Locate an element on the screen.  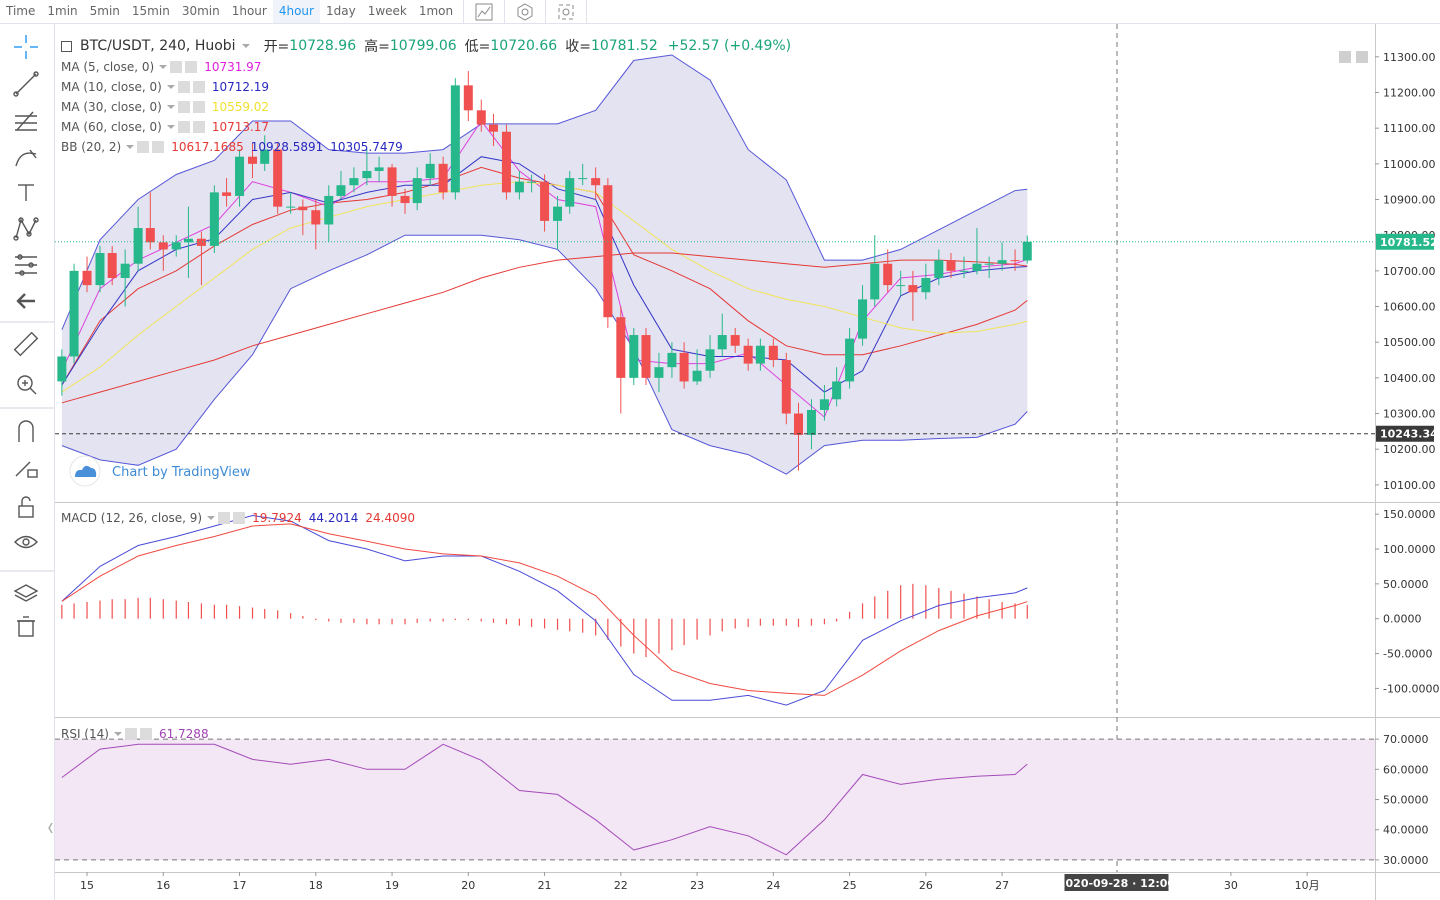
interval-button: 5min is located at coordinates (104, 11).